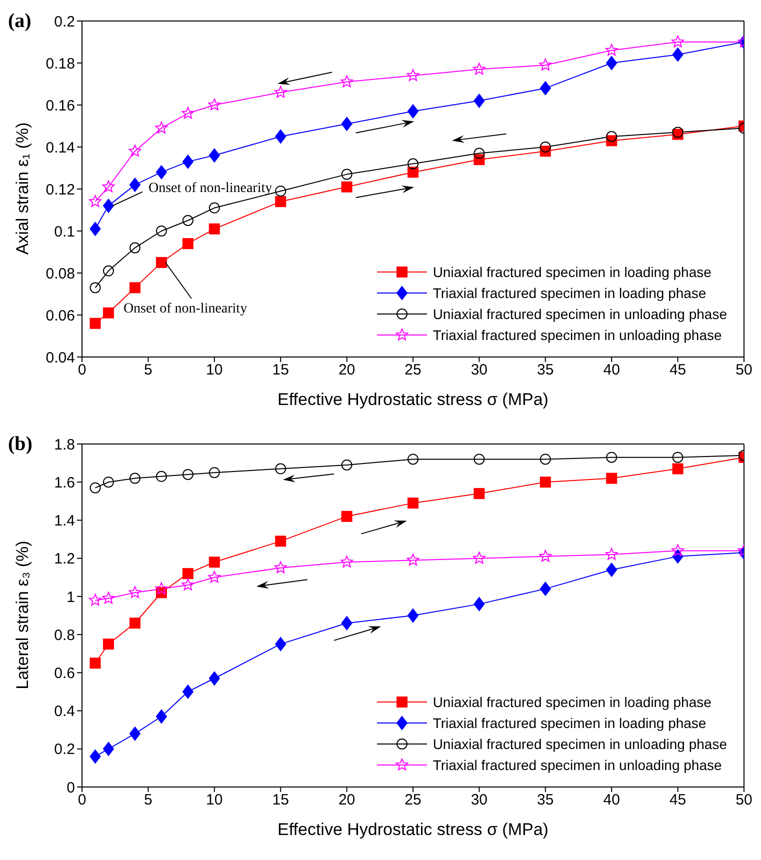 This screenshot has height=860, width=761. What do you see at coordinates (60, 315) in the screenshot?
I see `y-tick-label: 0.06` at bounding box center [60, 315].